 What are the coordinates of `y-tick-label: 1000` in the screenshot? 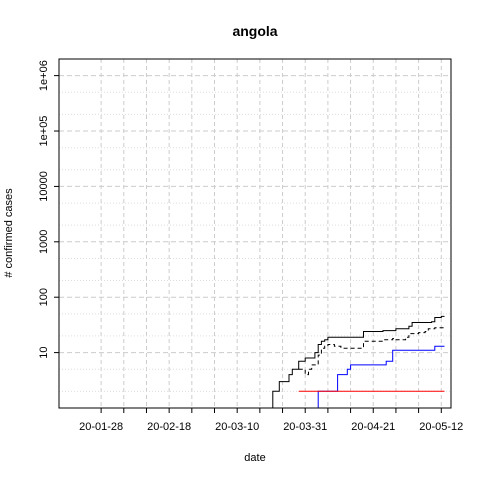 It's located at (44, 242).